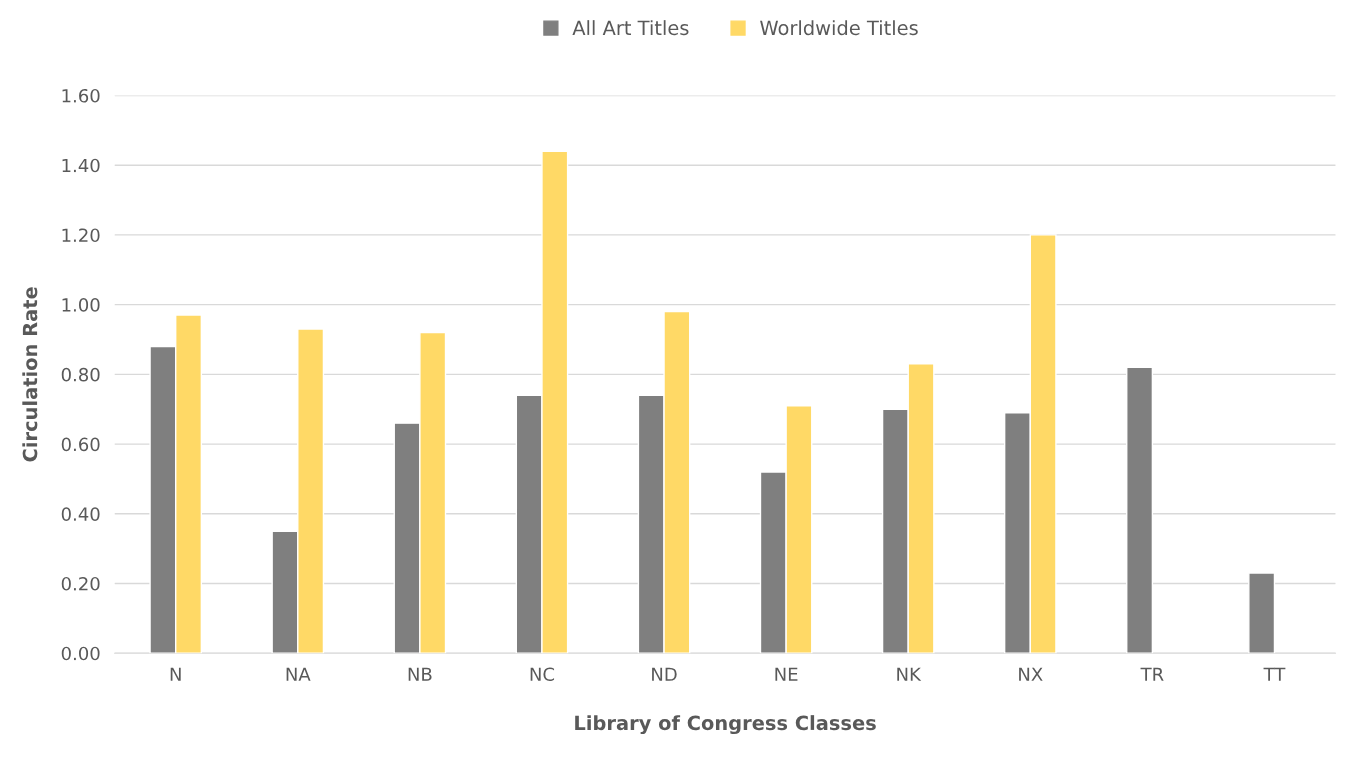 This screenshot has height=764, width=1349. What do you see at coordinates (909, 674) in the screenshot?
I see `x-tick-label: NK` at bounding box center [909, 674].